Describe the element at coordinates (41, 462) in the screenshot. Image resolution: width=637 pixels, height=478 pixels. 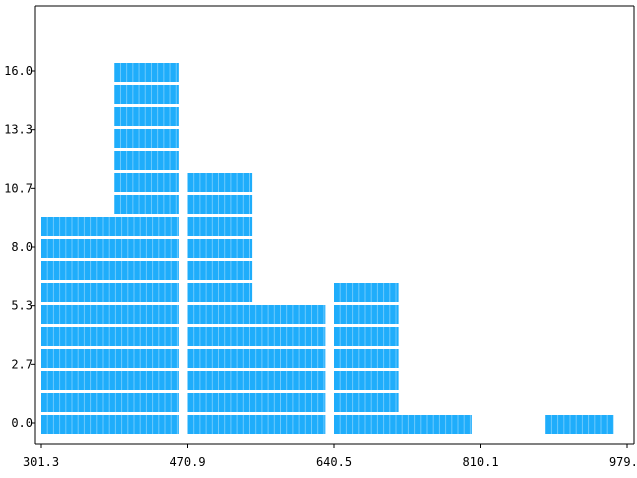
I see `x-tick-label: 301.3` at that location.